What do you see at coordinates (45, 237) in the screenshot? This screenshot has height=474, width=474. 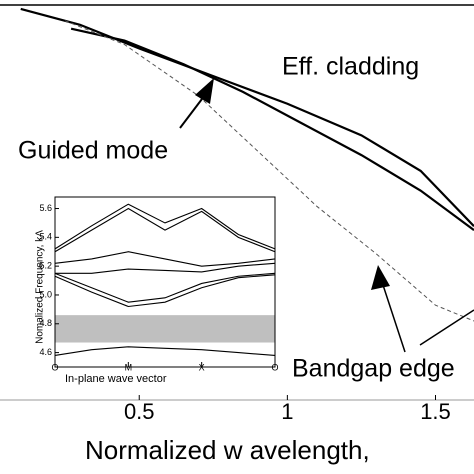 I see `y-tick-label: 5.4` at bounding box center [45, 237].